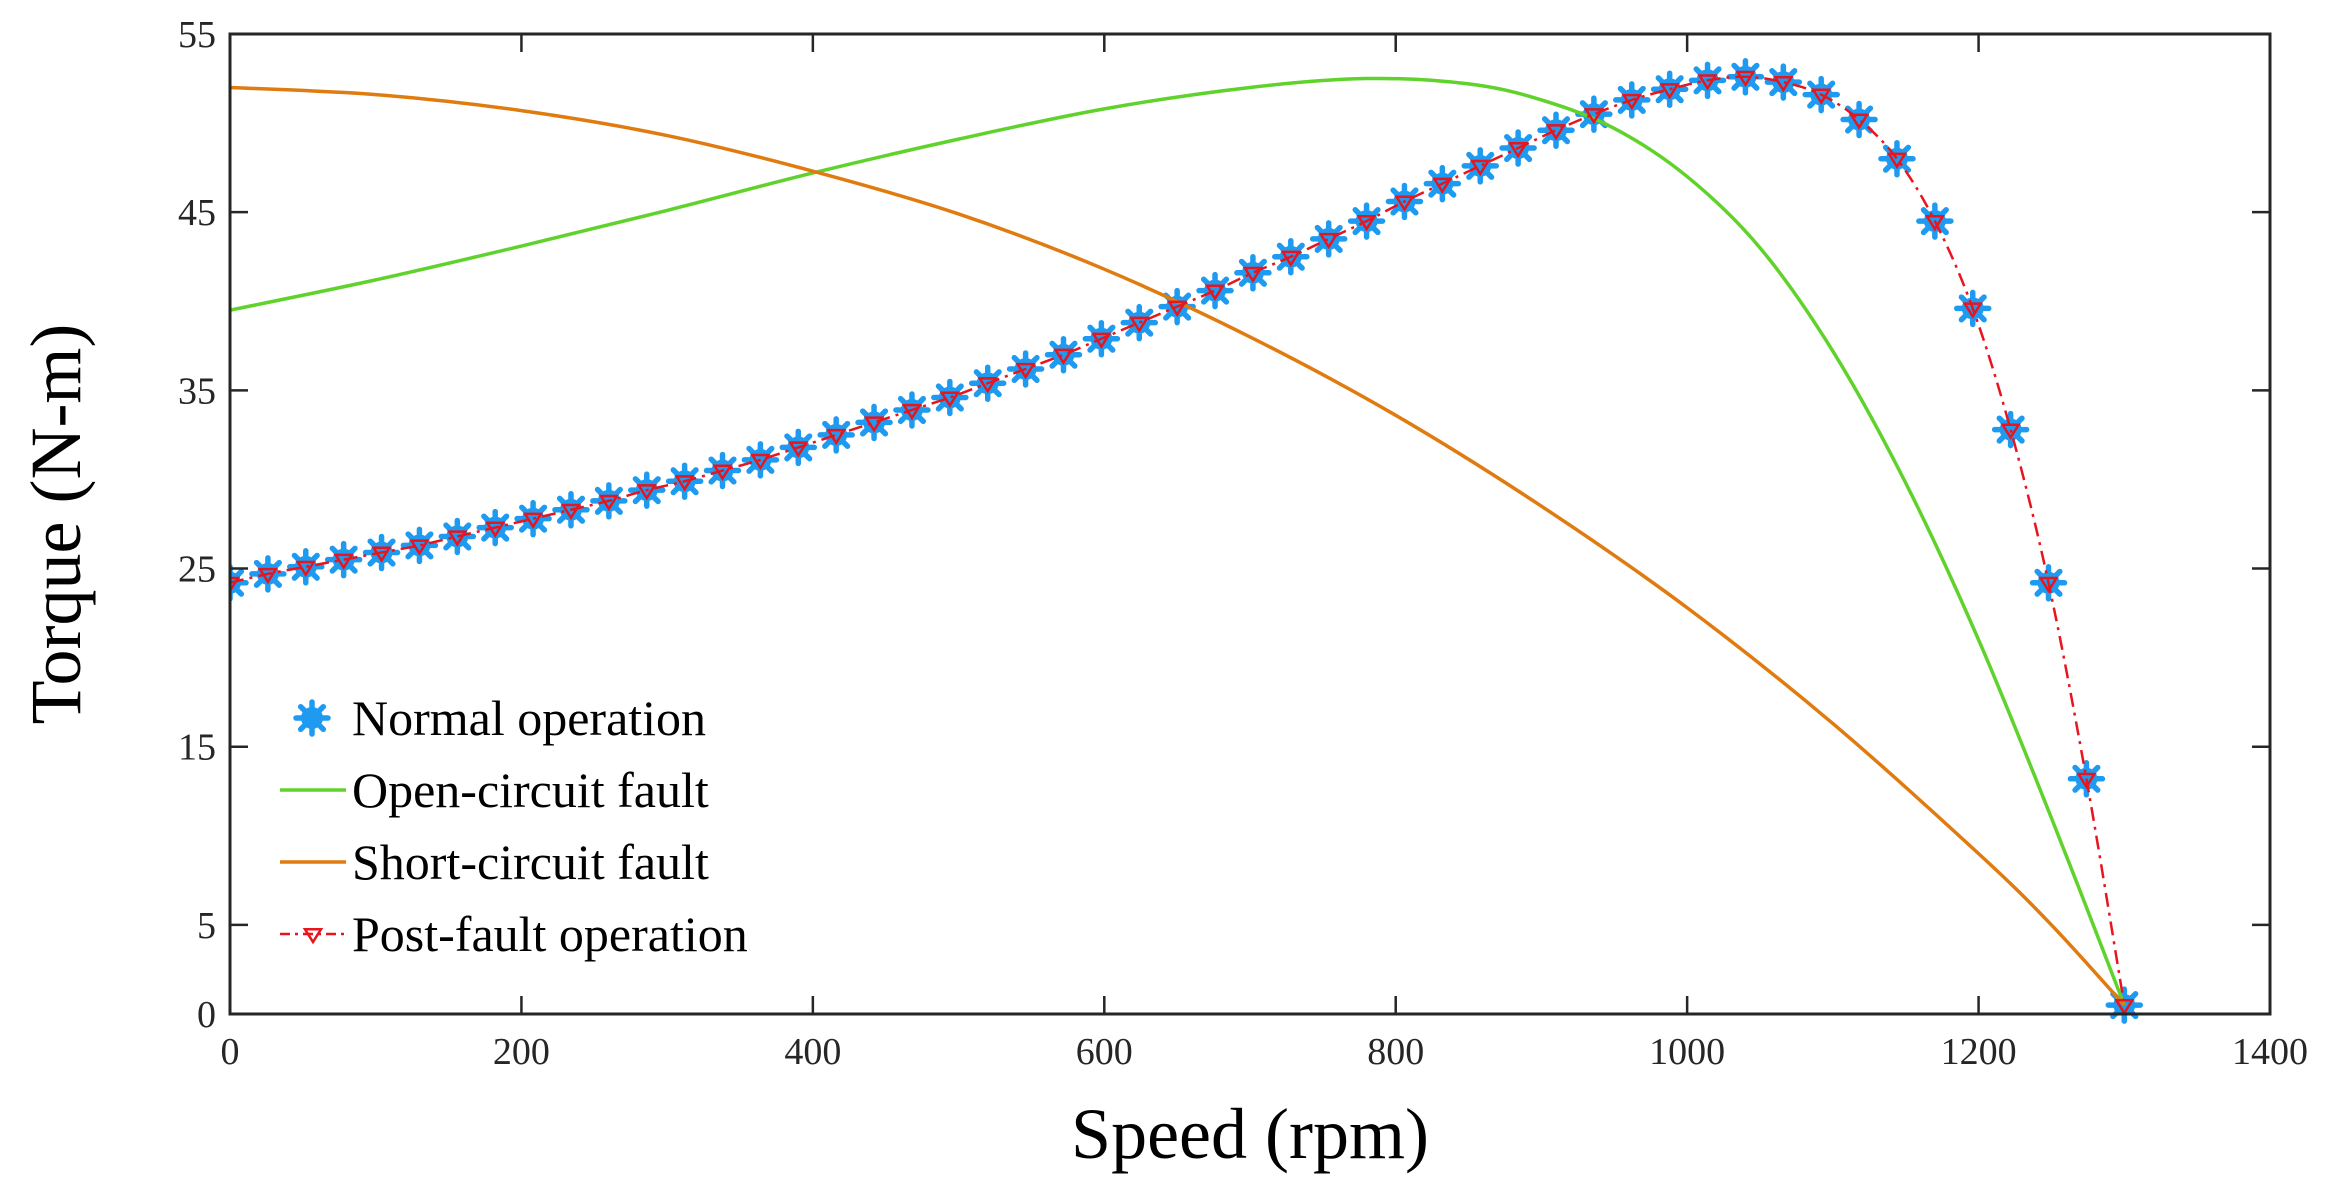 The height and width of the screenshot is (1195, 2336). What do you see at coordinates (1104, 1052) in the screenshot?
I see `x-tick-label-600: 600` at bounding box center [1104, 1052].